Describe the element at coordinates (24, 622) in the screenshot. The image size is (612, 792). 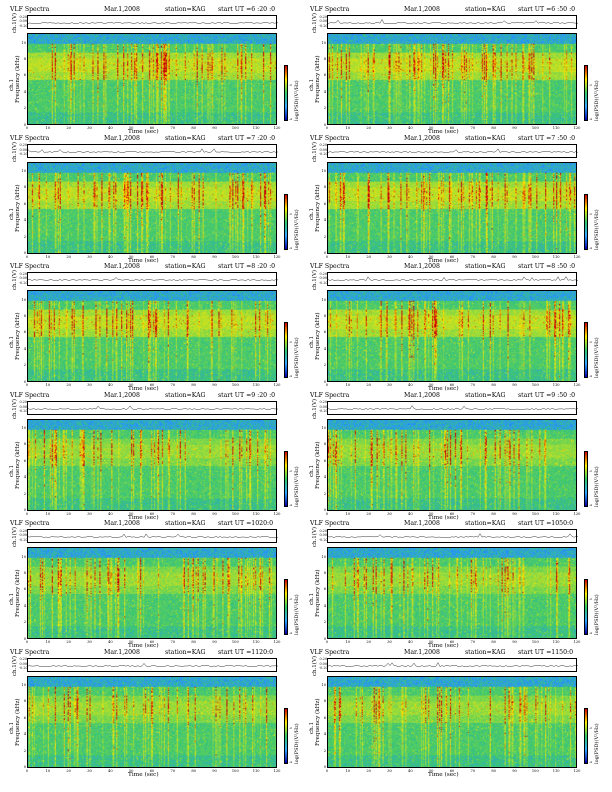
I see `y-tick-label: 2` at that location.